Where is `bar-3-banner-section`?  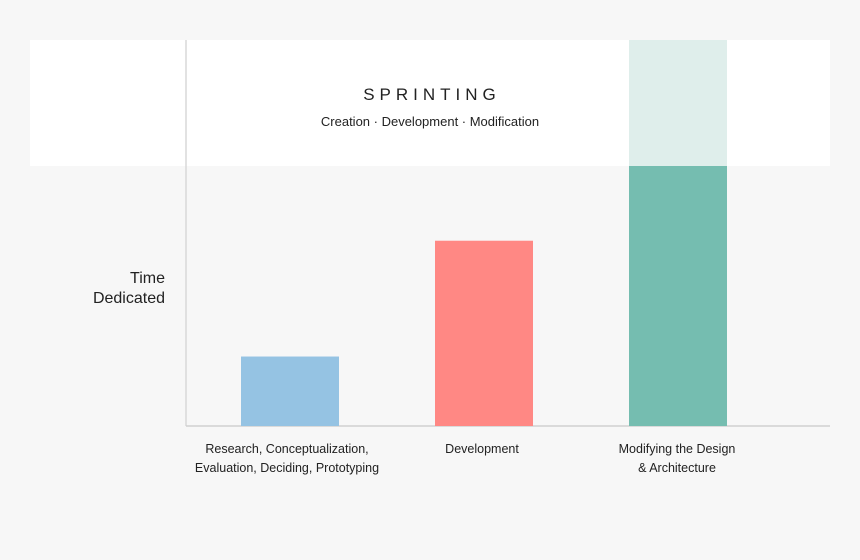
bar-3-banner-section is located at coordinates (678, 103).